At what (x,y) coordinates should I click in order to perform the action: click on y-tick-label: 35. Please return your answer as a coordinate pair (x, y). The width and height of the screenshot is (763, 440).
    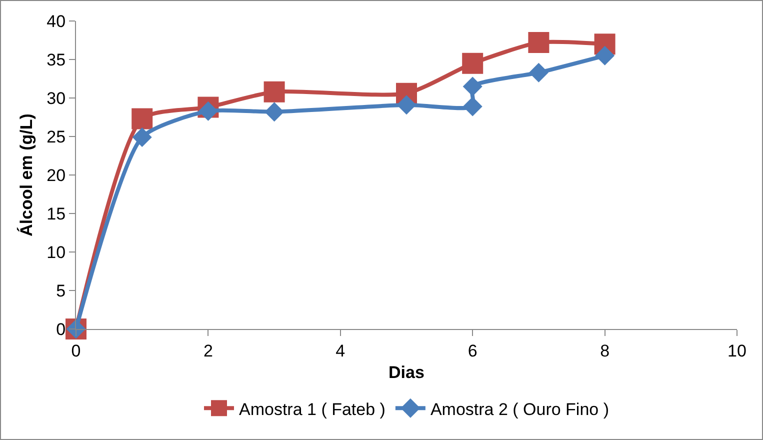
    Looking at the image, I should click on (56, 60).